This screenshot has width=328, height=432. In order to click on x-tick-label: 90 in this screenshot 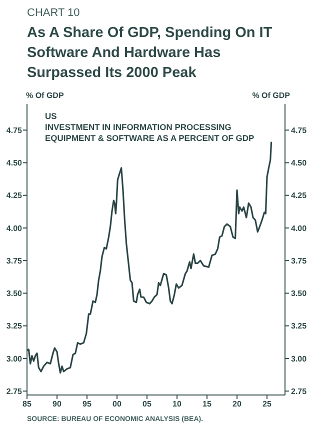, I will do `click(57, 404)`.